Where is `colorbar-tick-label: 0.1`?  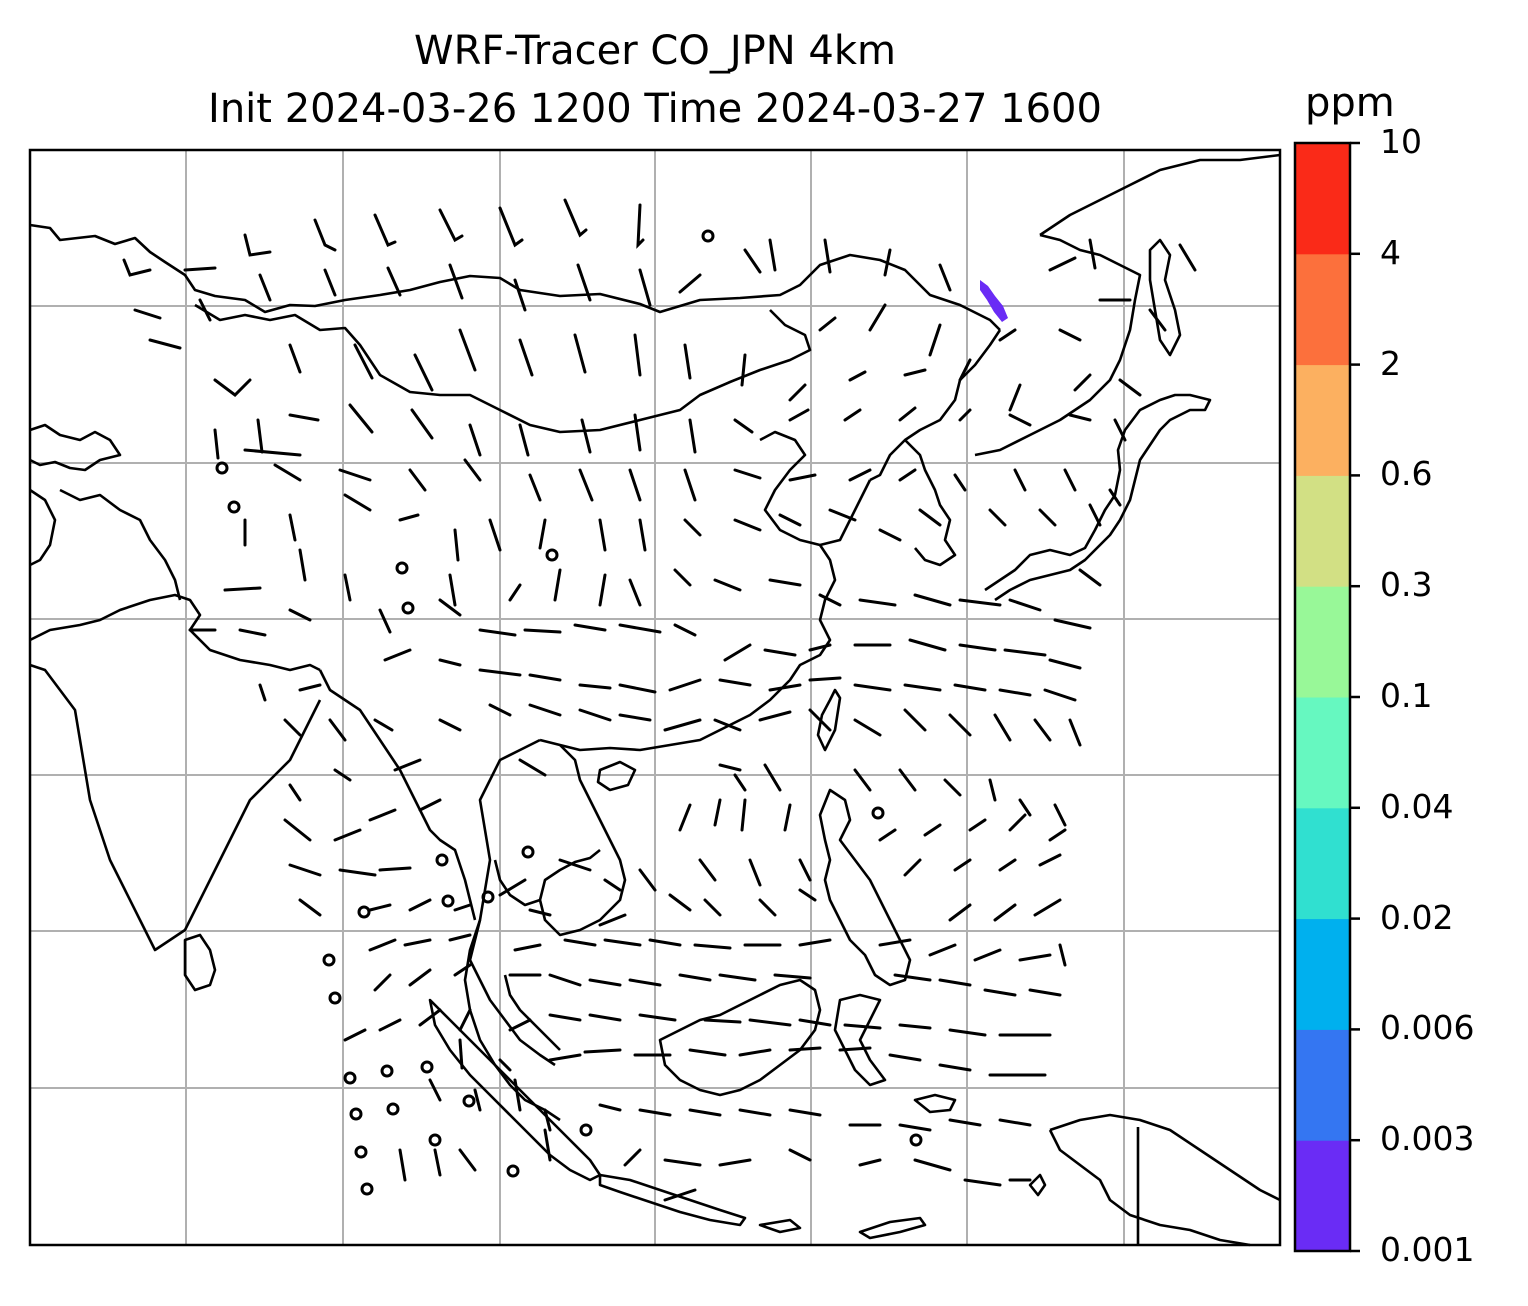
colorbar-tick-label: 0.1 is located at coordinates (1406, 695).